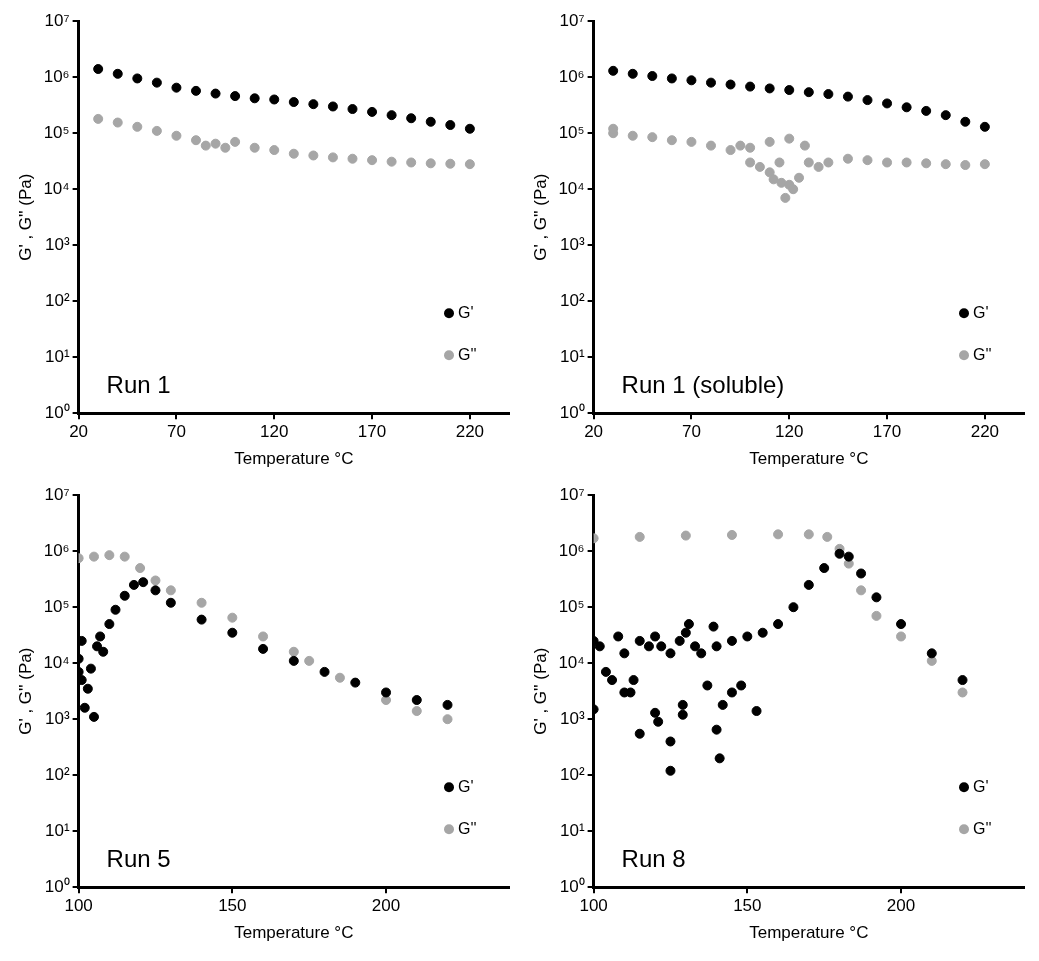 The image size is (1039, 961). What do you see at coordinates (176, 432) in the screenshot?
I see `x-tick-label: 70` at bounding box center [176, 432].